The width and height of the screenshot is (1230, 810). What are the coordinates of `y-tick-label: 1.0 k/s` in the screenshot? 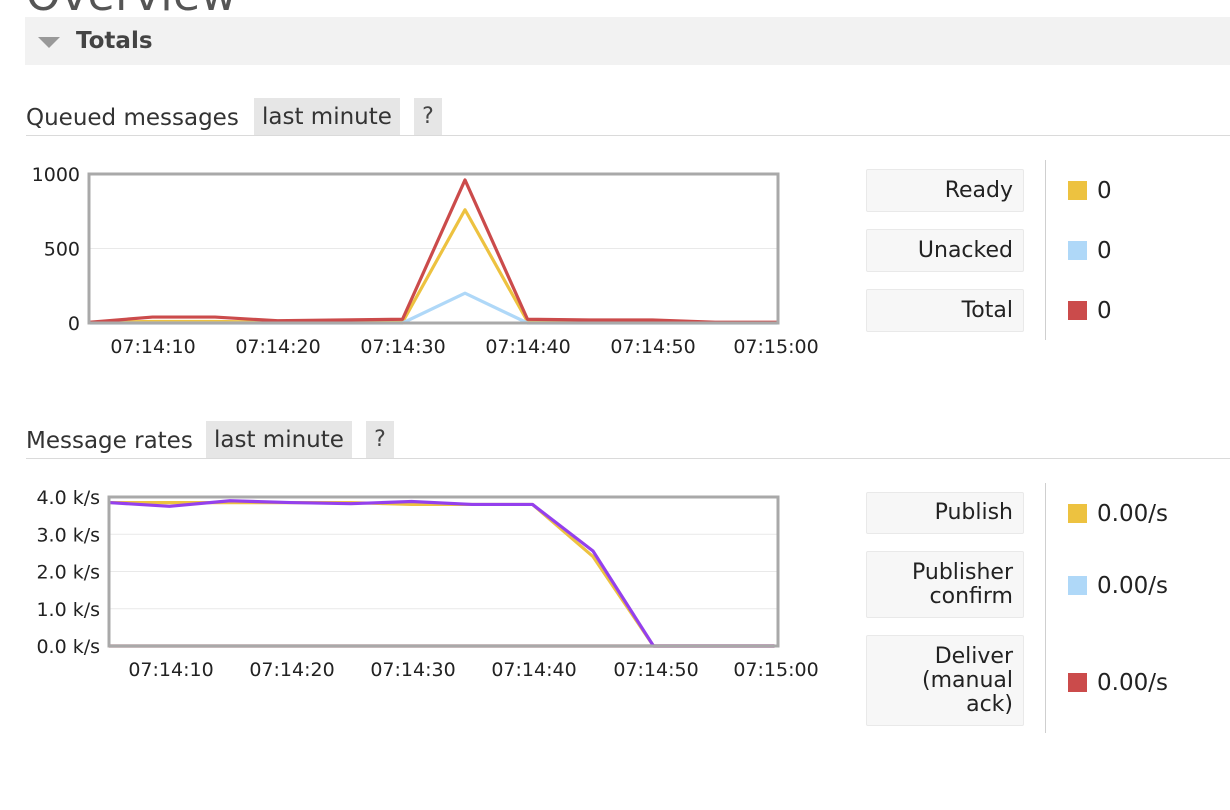 It's located at (68, 610).